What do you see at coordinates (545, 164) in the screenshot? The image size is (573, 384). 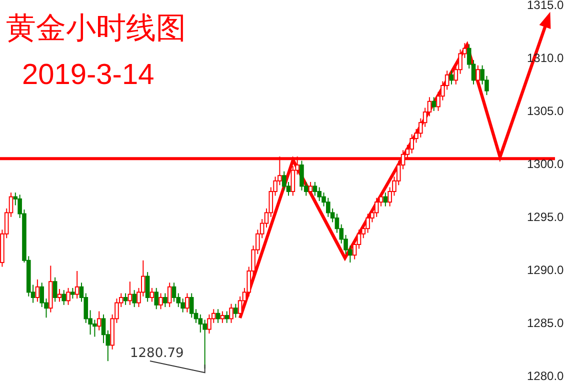 I see `y-tick-label: 1300.0` at bounding box center [545, 164].